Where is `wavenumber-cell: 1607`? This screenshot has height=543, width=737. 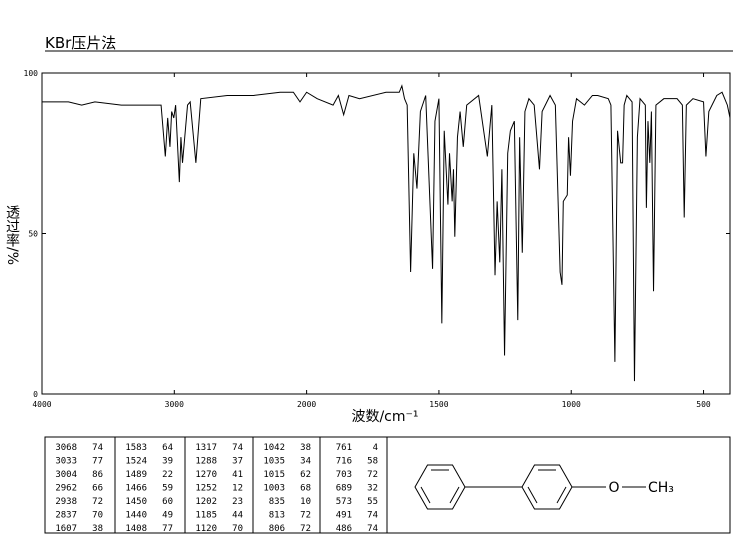 wavenumber-cell: 1607 is located at coordinates (66, 529).